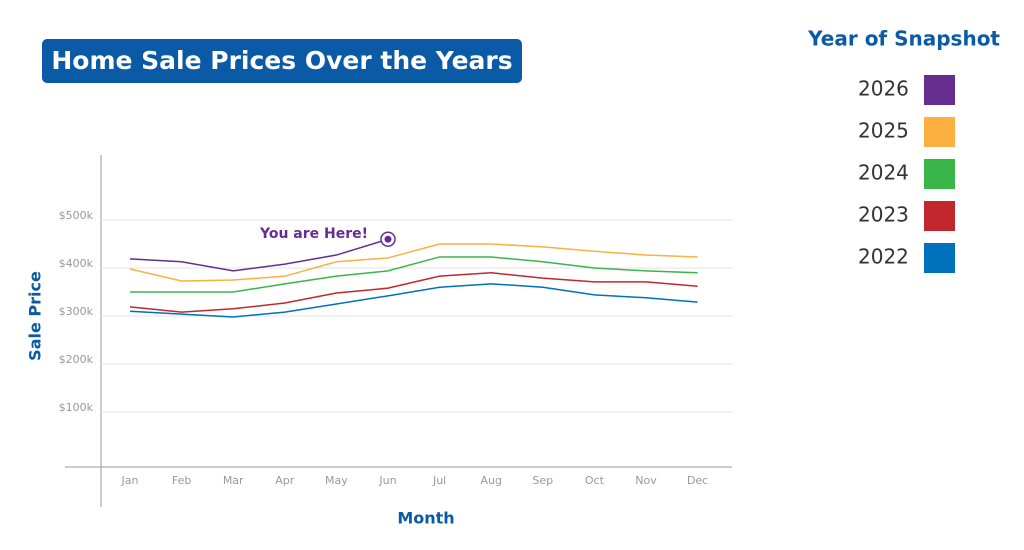 This screenshot has height=550, width=1024. Describe the element at coordinates (697, 480) in the screenshot. I see `x-tick-label: Dec` at that location.